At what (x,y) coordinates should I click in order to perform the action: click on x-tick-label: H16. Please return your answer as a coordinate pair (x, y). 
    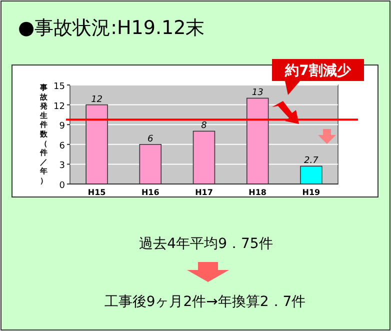
    Looking at the image, I should click on (150, 192).